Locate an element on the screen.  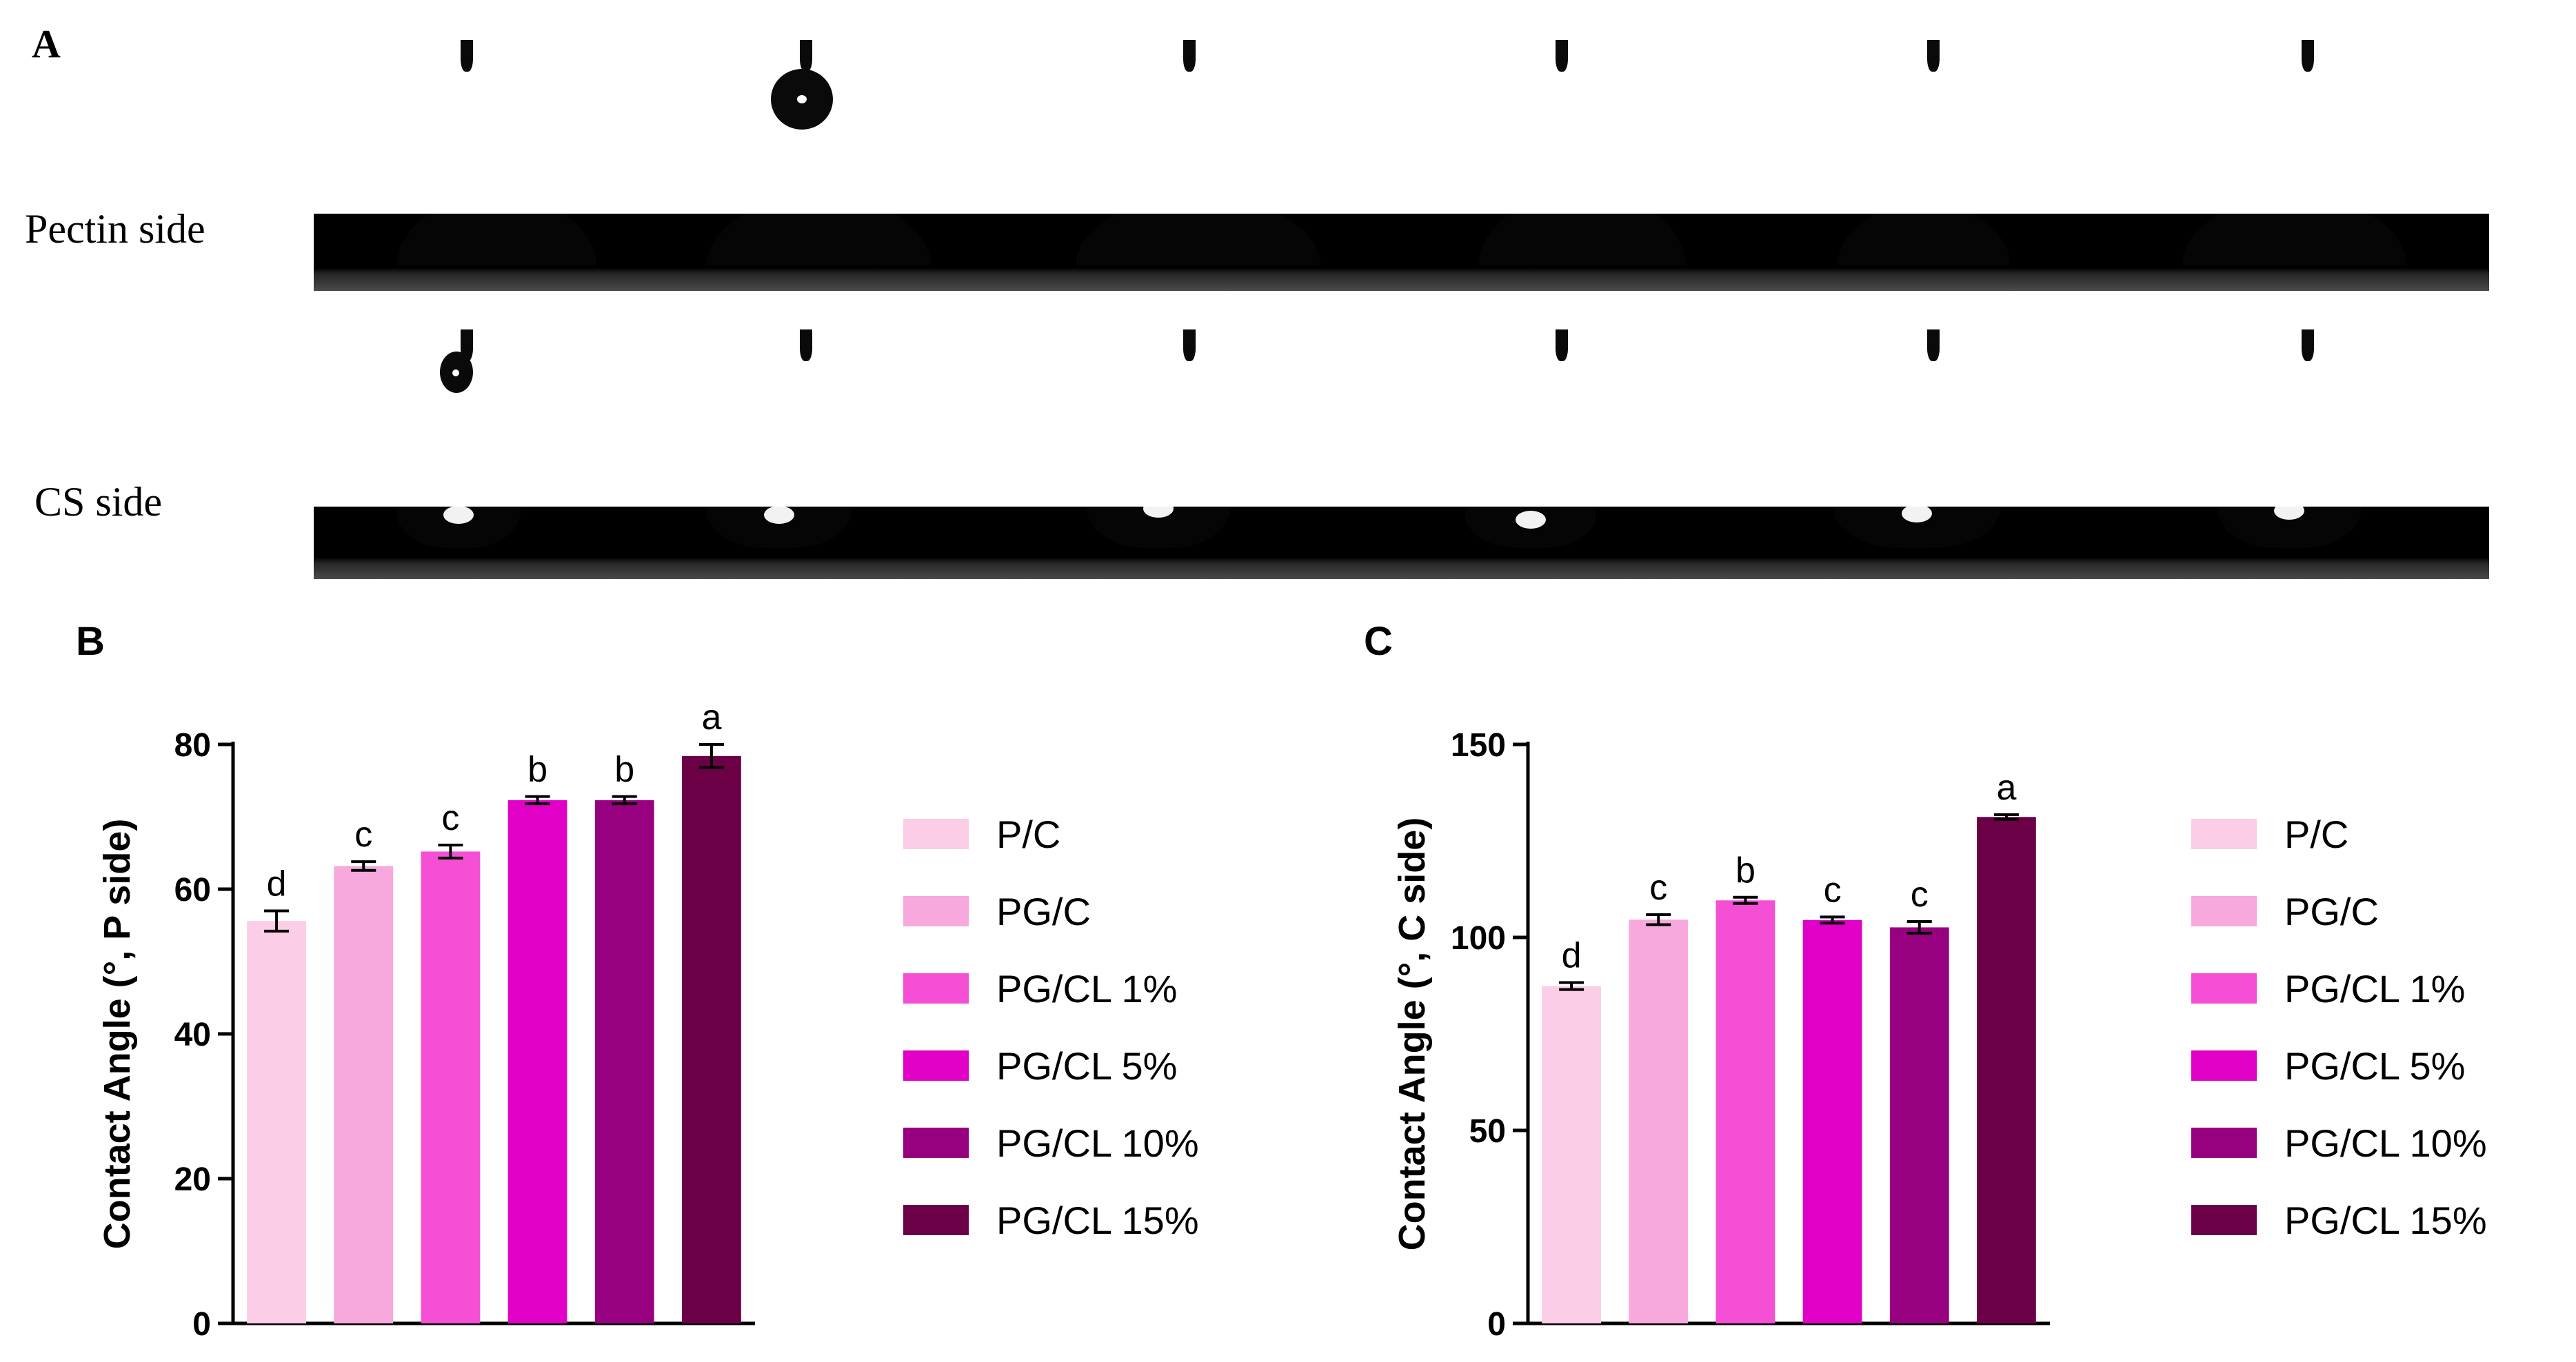
chart-b-significance-letter-3: b is located at coordinates (537, 770).